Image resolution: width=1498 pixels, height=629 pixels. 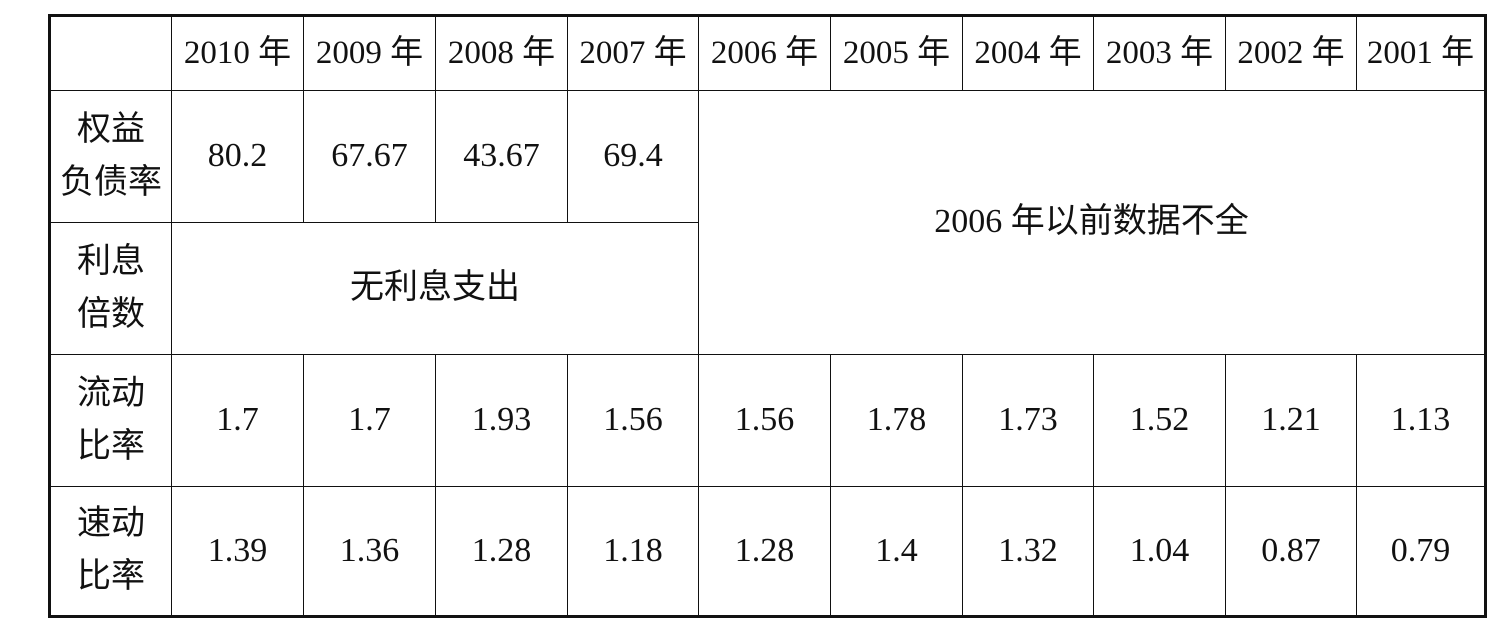 I want to click on year-header: 2003 年, so click(x=1159, y=53).